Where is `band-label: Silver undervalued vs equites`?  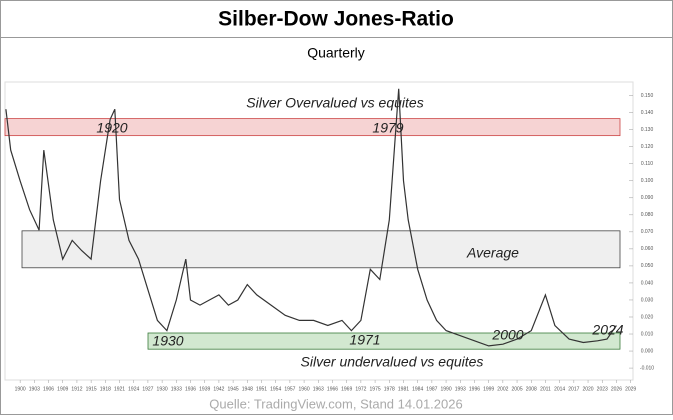 band-label: Silver undervalued vs equites is located at coordinates (392, 362).